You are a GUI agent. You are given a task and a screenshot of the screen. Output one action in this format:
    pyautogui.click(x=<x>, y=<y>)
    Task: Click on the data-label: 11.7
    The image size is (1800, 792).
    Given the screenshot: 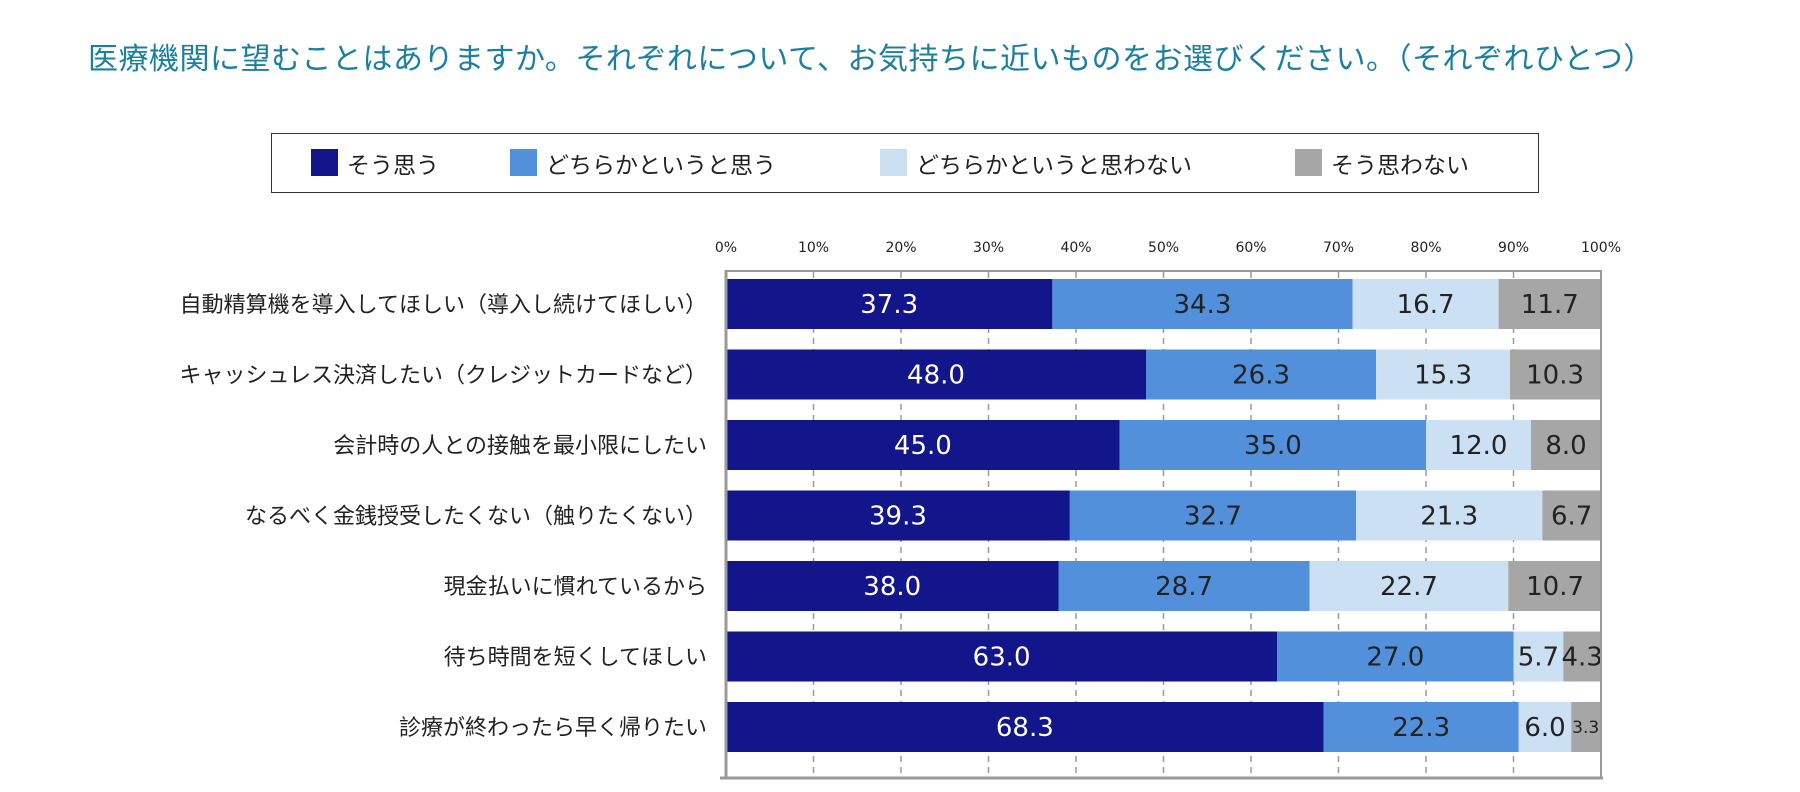 What is the action you would take?
    pyautogui.click(x=1550, y=305)
    